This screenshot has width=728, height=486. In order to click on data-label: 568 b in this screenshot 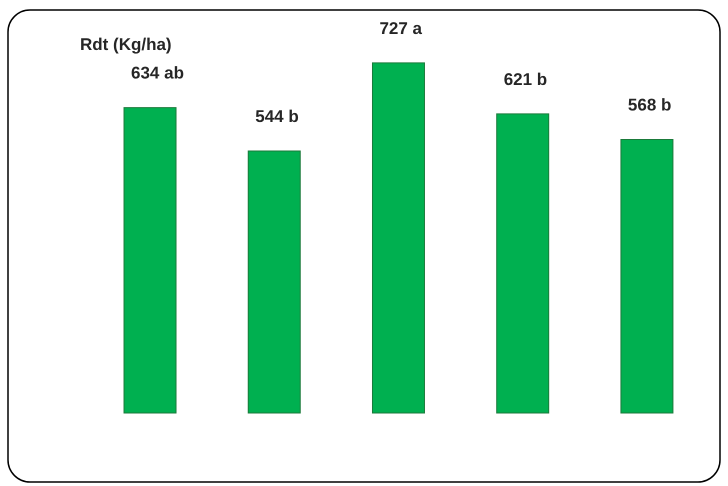, I will do `click(650, 104)`.